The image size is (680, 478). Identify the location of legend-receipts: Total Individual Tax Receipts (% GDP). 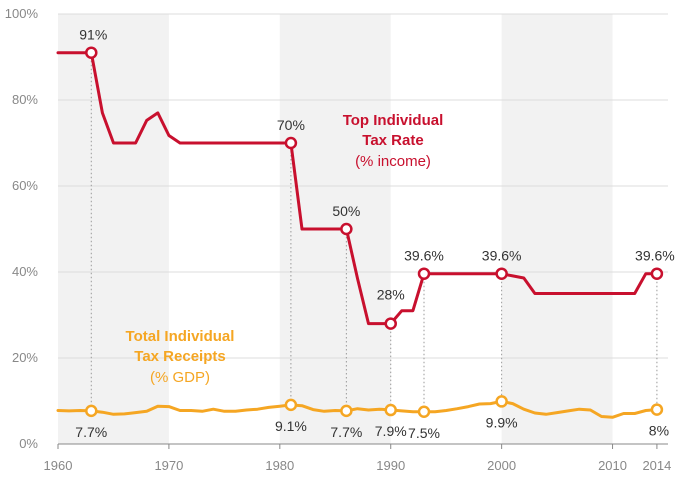
(180, 357).